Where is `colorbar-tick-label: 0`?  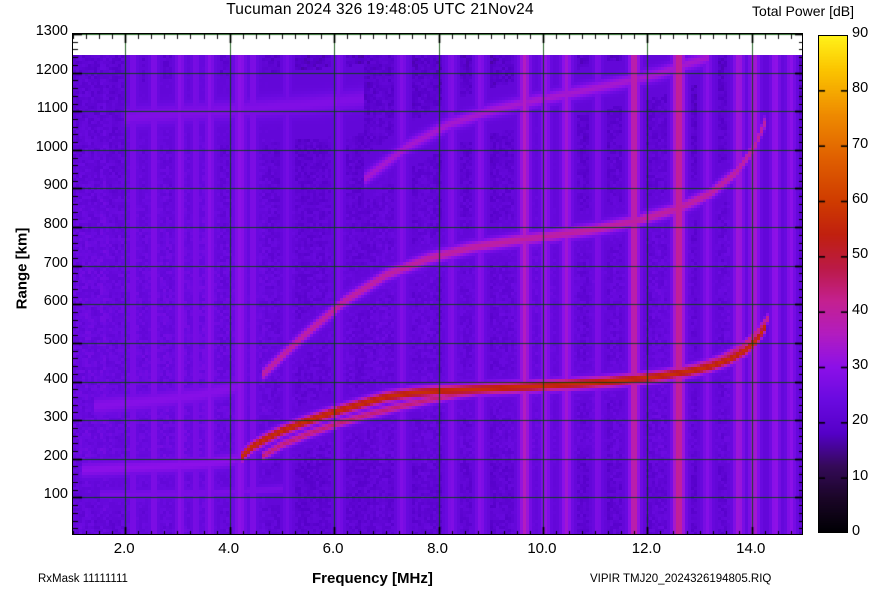
colorbar-tick-label: 0 is located at coordinates (856, 531).